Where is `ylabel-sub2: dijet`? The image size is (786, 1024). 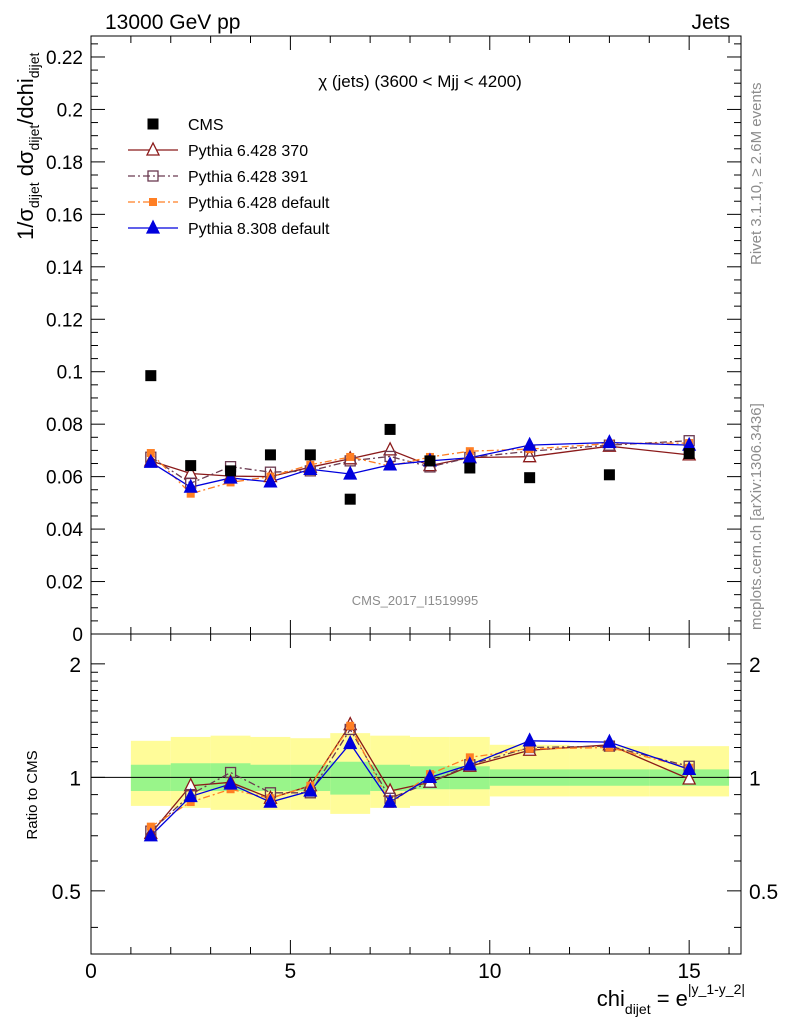
ylabel-sub2: dijet is located at coordinates (34, 138).